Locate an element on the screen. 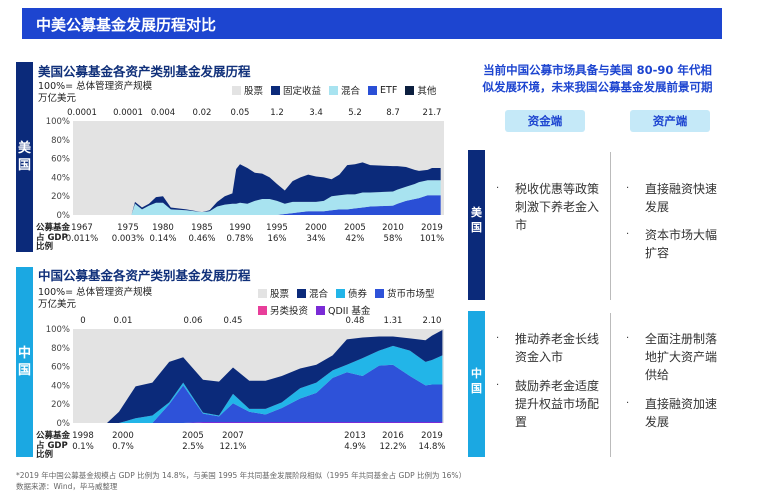 Image resolution: width=757 pixels, height=493 pixels. cn-chart-title: 中国公募基金各资产类别基金发展历程 is located at coordinates (144, 275).